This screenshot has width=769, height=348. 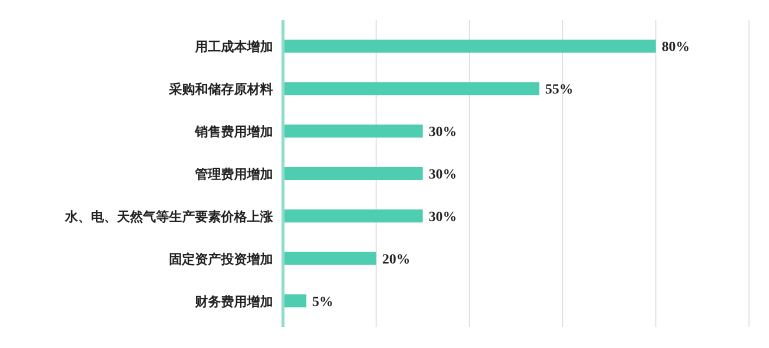 What do you see at coordinates (396, 260) in the screenshot?
I see `data-label: 20%` at bounding box center [396, 260].